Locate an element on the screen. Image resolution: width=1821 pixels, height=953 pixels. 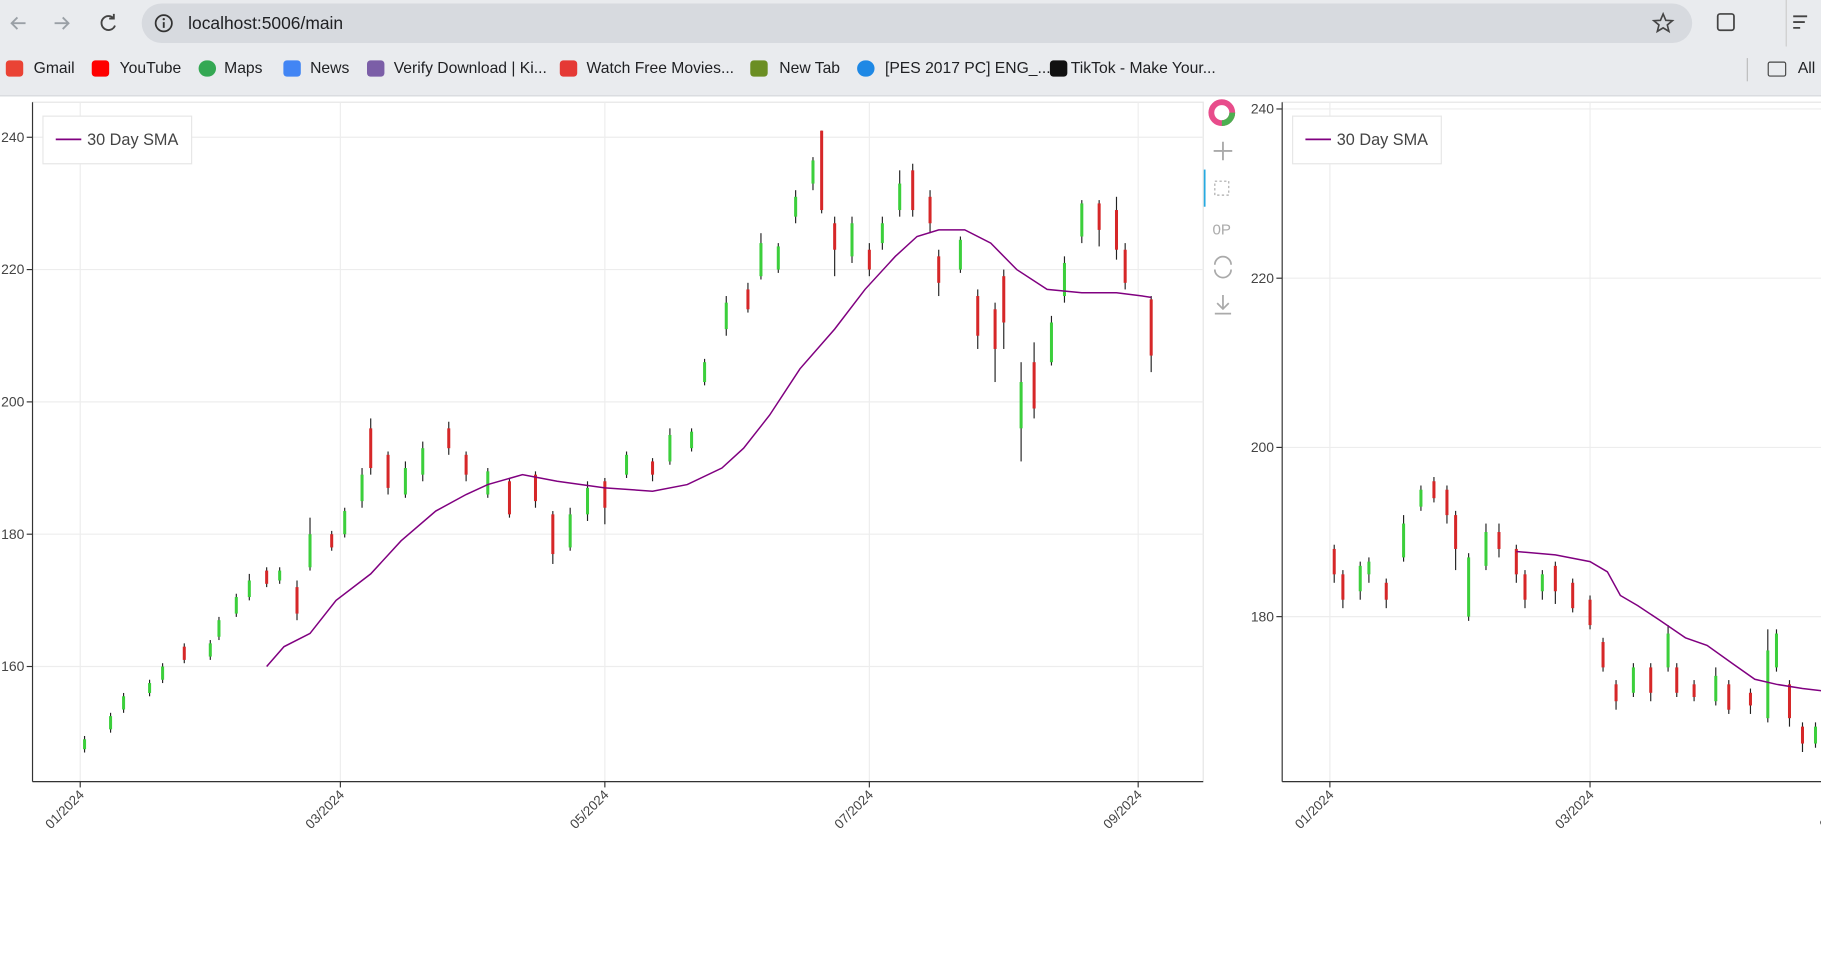
legend: 30 Day SMA is located at coordinates (117, 140).